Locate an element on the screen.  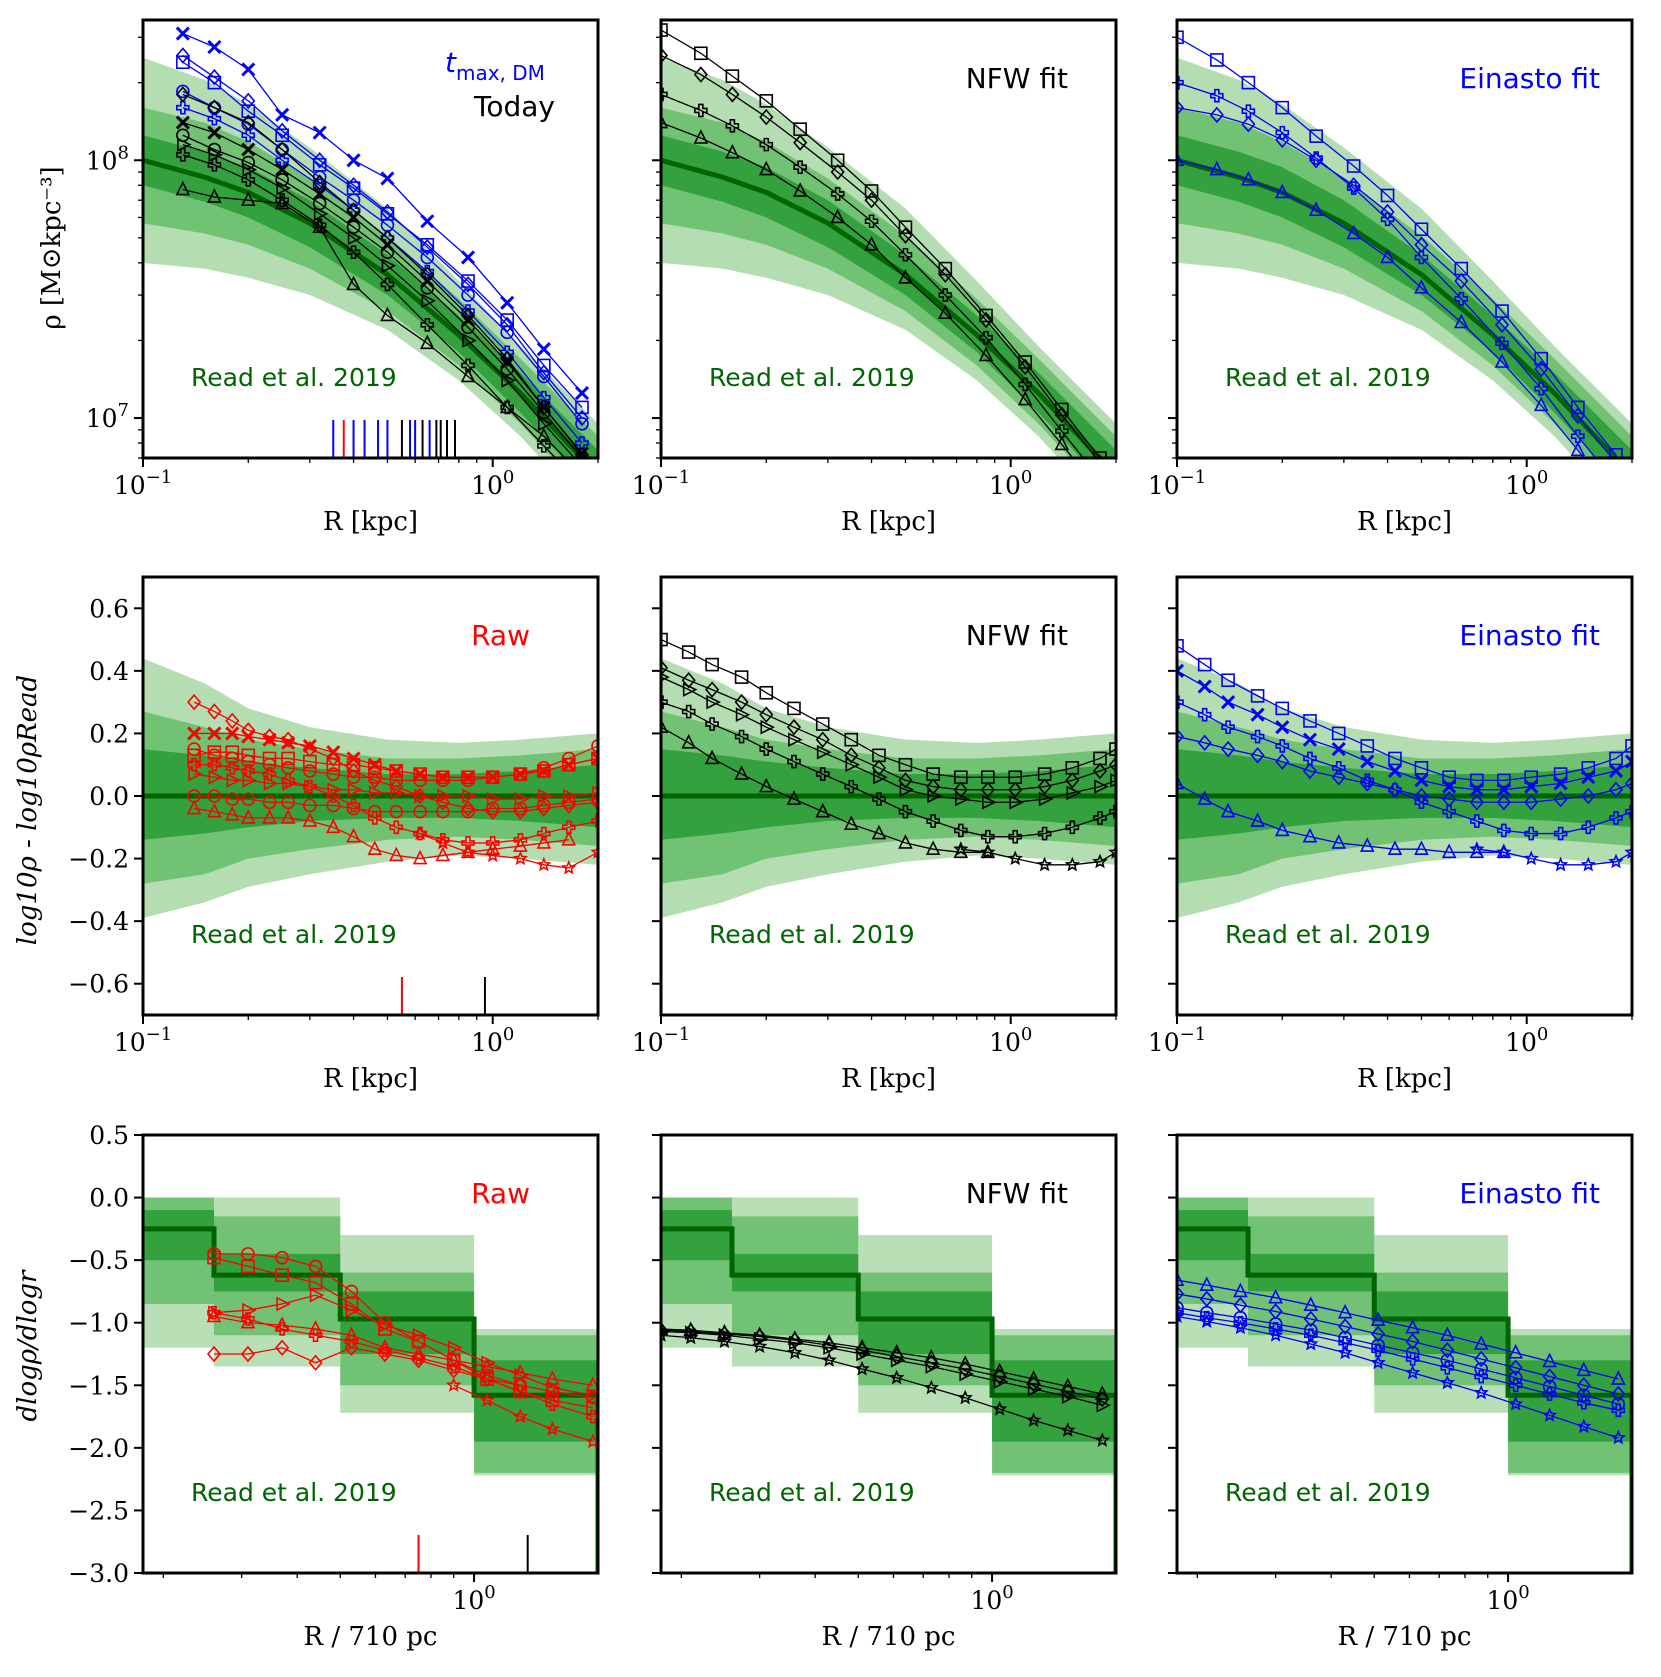
y-tick-label: −3.0 is located at coordinates (98, 1573).